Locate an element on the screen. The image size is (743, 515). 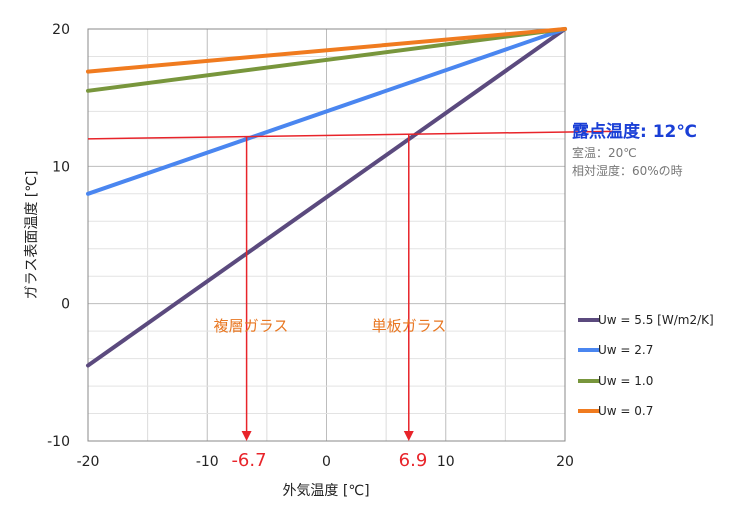
double-glass-label: 複層ガラス is located at coordinates (251, 326).